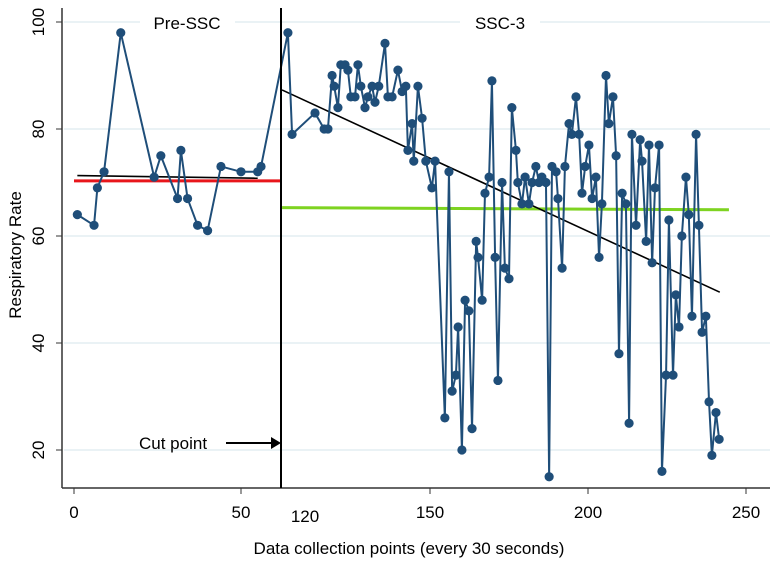 The height and width of the screenshot is (565, 776). I want to click on y-ticks: 20 40 60 80 100, so click(45, 234).